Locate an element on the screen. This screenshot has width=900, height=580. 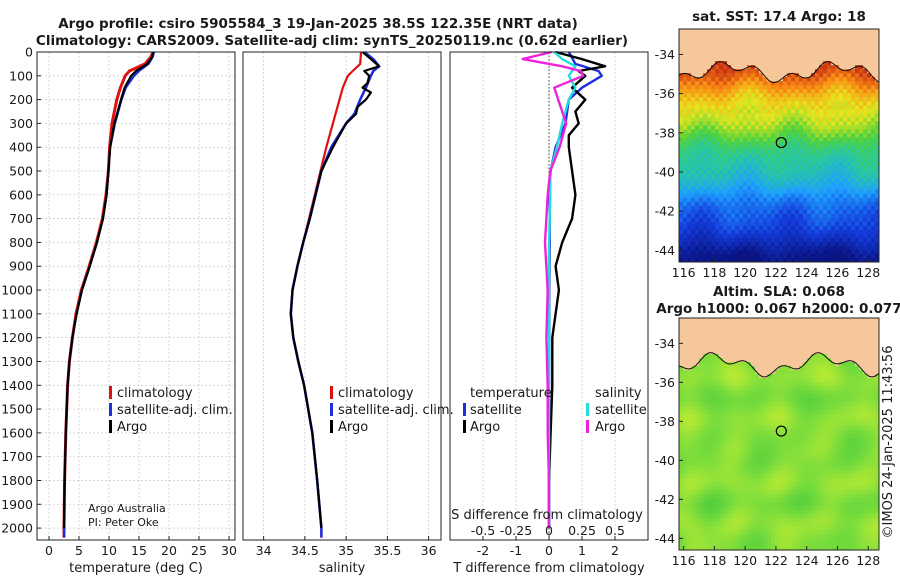
x-tick-label: 0 is located at coordinates (49, 550).